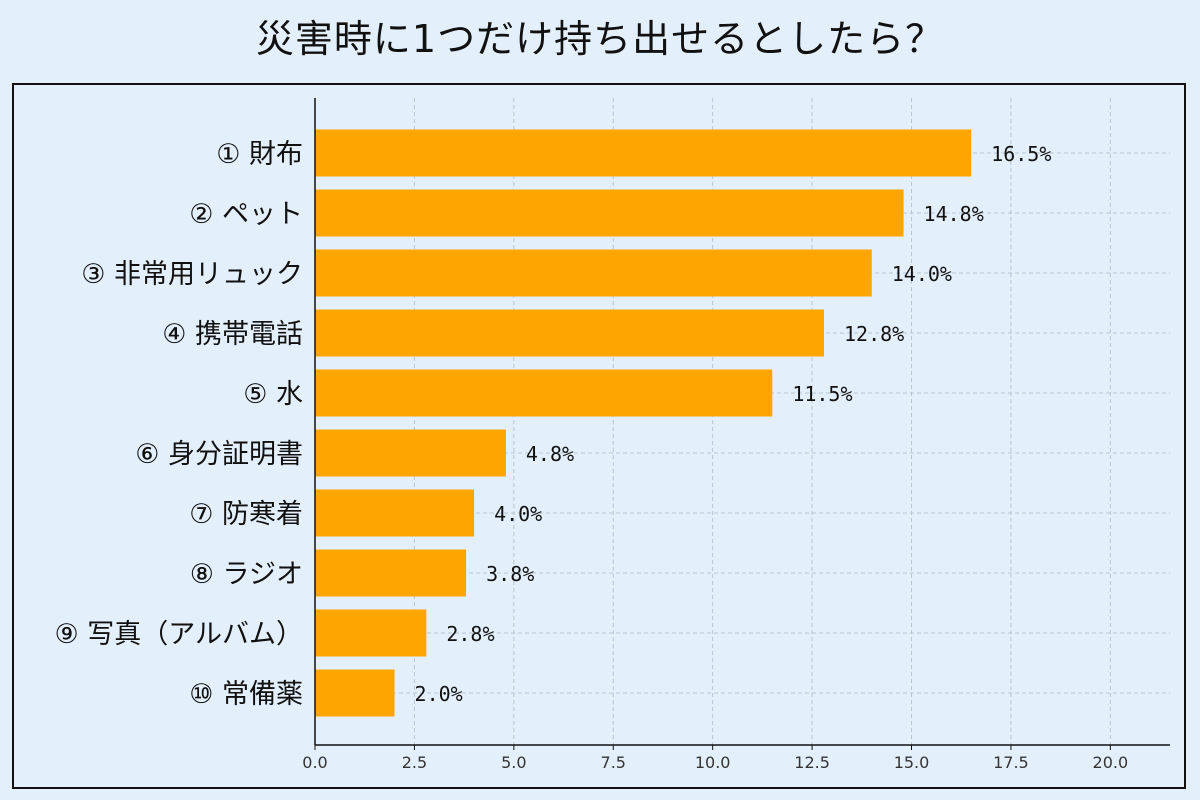 The image size is (1200, 800). What do you see at coordinates (1011, 762) in the screenshot?
I see `x-tick-label: 17.5` at bounding box center [1011, 762].